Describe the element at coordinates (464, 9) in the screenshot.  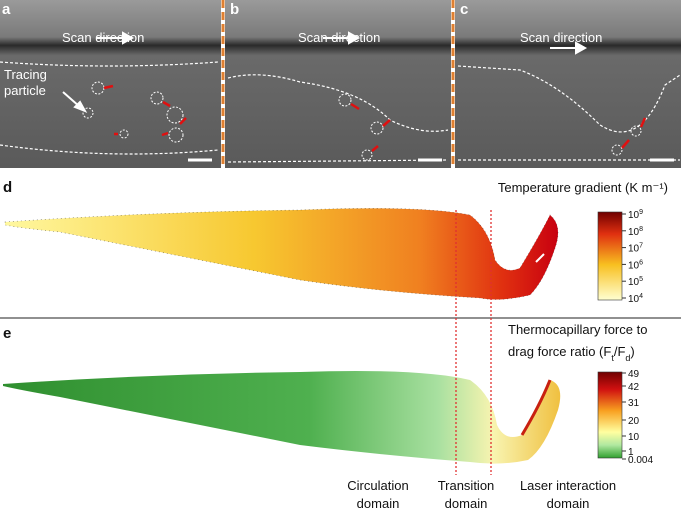
I see `panel-label: c` at that location.